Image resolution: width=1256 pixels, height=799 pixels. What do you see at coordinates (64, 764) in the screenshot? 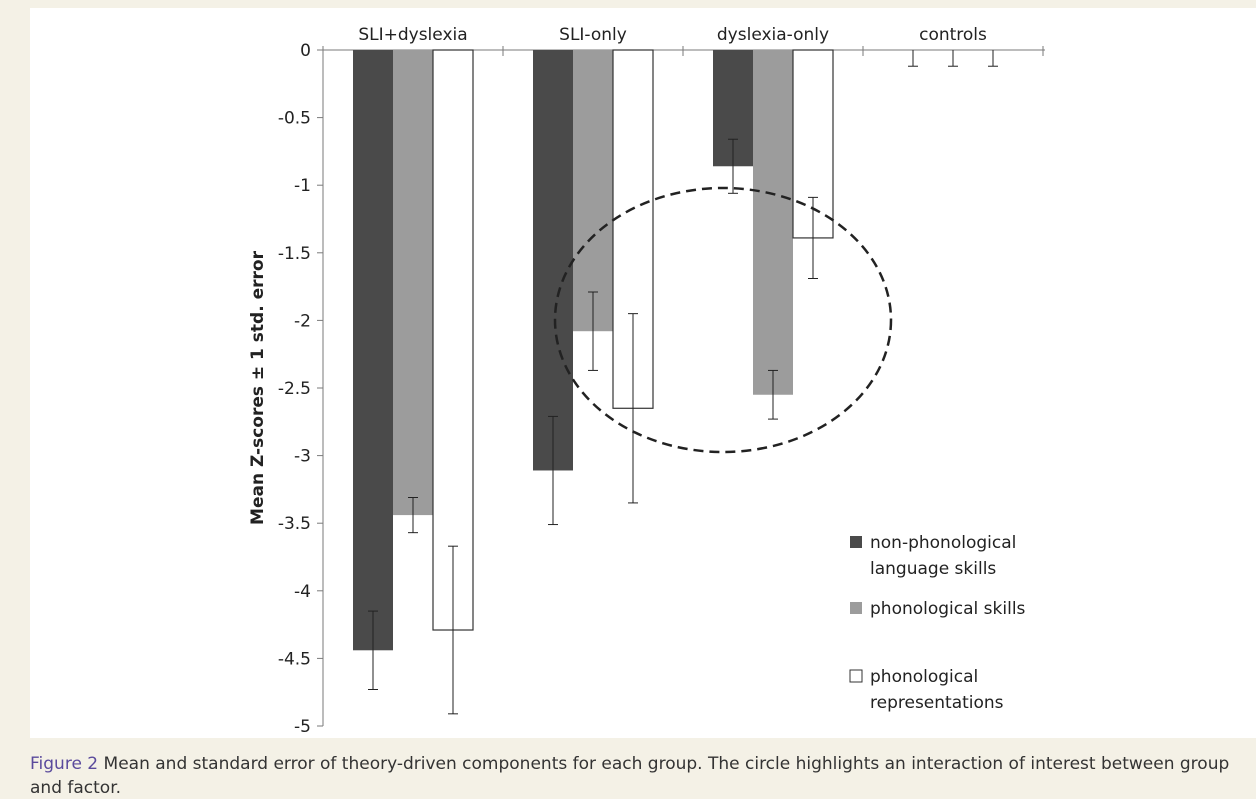
I see `caption-label: Figure 2` at bounding box center [64, 764].